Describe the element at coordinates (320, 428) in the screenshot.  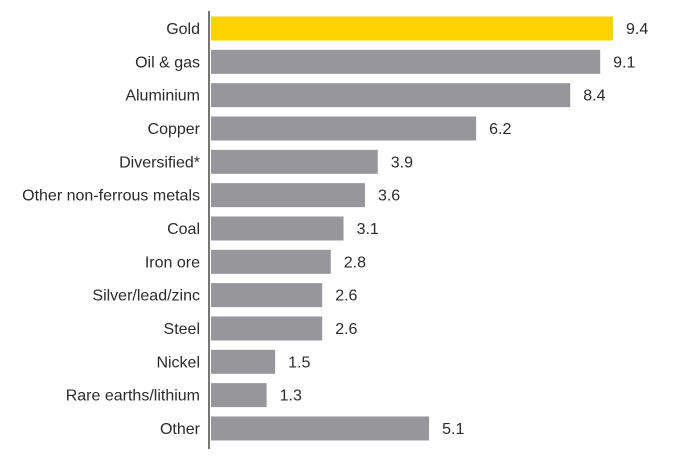
I see `bar-other` at that location.